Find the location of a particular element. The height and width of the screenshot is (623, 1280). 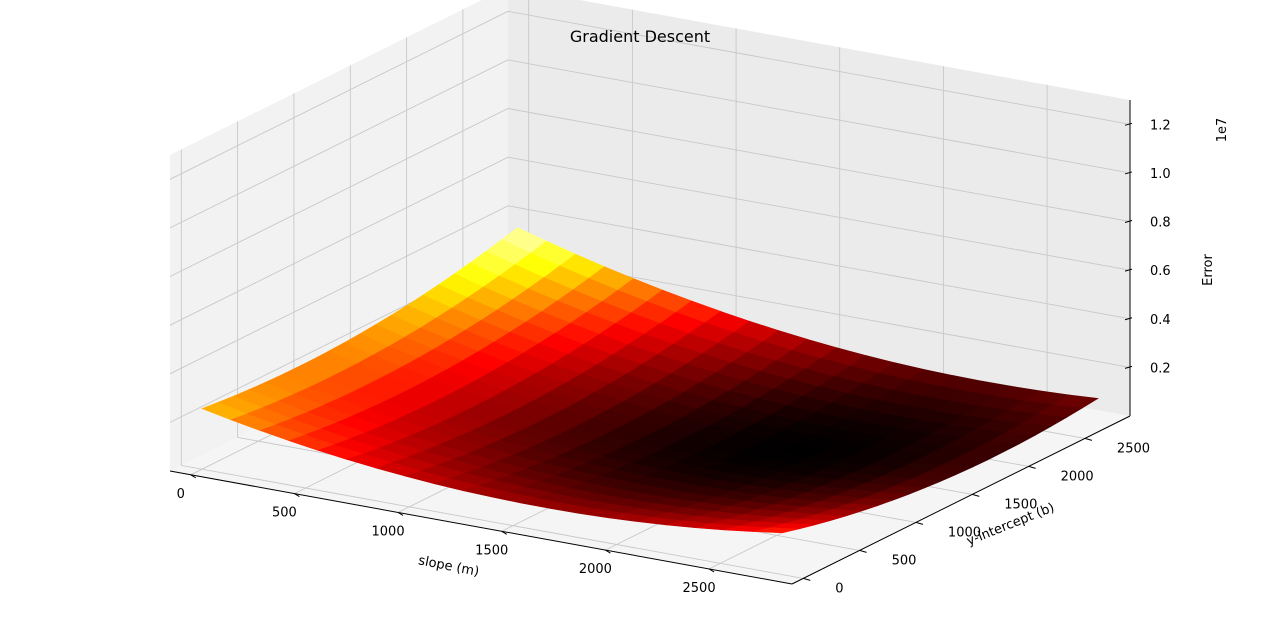

z-axis-offset-label: 1e7 is located at coordinates (1222, 130).